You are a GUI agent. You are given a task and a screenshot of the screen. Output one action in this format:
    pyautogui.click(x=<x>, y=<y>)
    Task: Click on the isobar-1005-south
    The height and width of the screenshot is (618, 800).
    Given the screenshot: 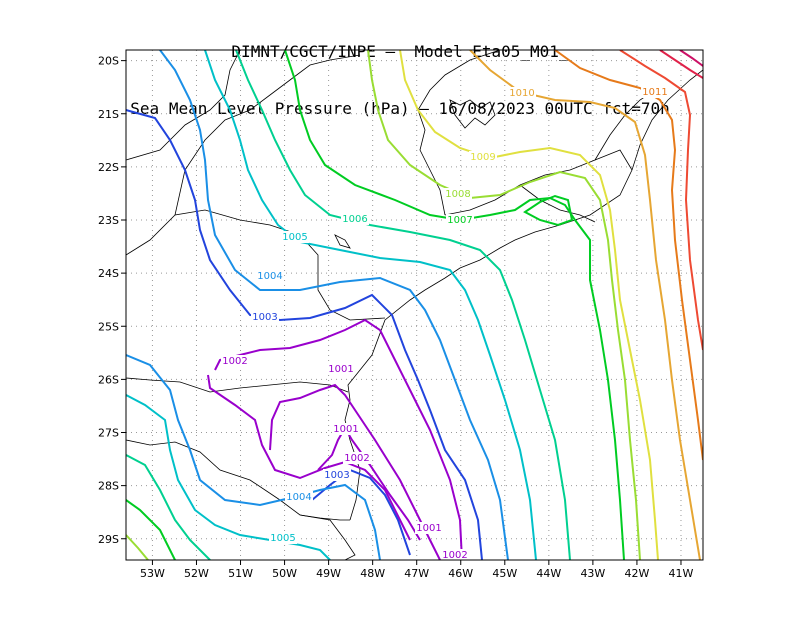 What is the action you would take?
    pyautogui.click(x=228, y=477)
    